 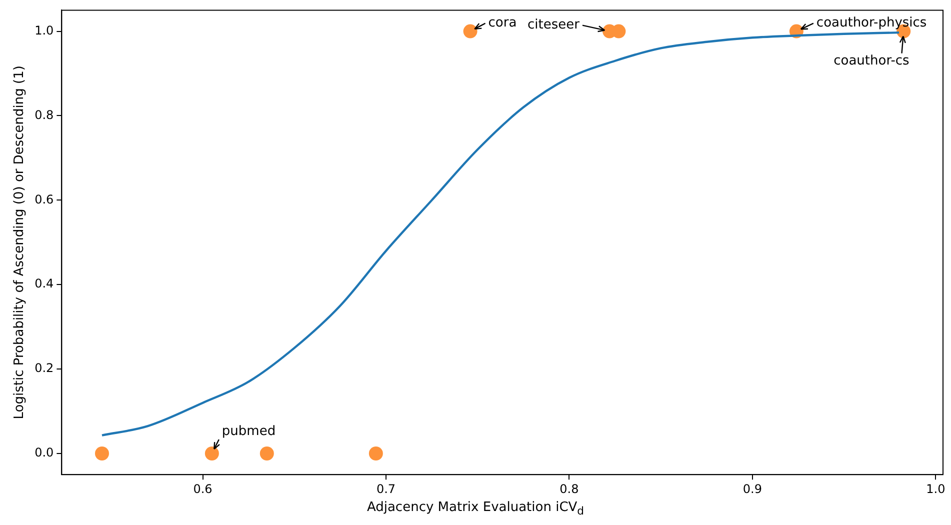 What do you see at coordinates (44, 283) in the screenshot?
I see `y-tick-label: 0.4` at bounding box center [44, 283].